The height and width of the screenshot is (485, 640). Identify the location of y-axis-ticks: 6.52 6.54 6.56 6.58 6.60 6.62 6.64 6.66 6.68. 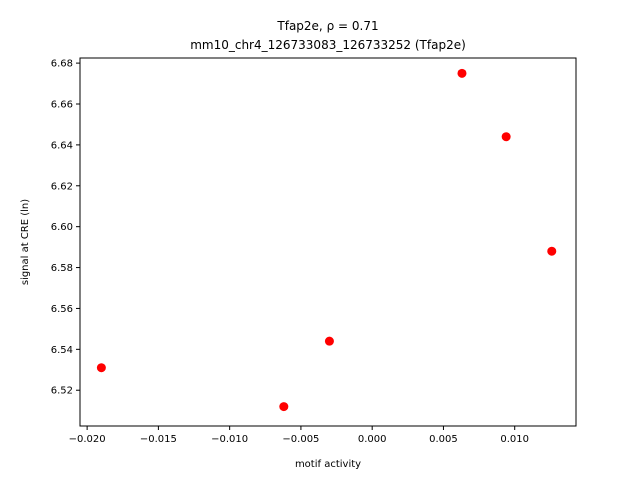
(65, 228).